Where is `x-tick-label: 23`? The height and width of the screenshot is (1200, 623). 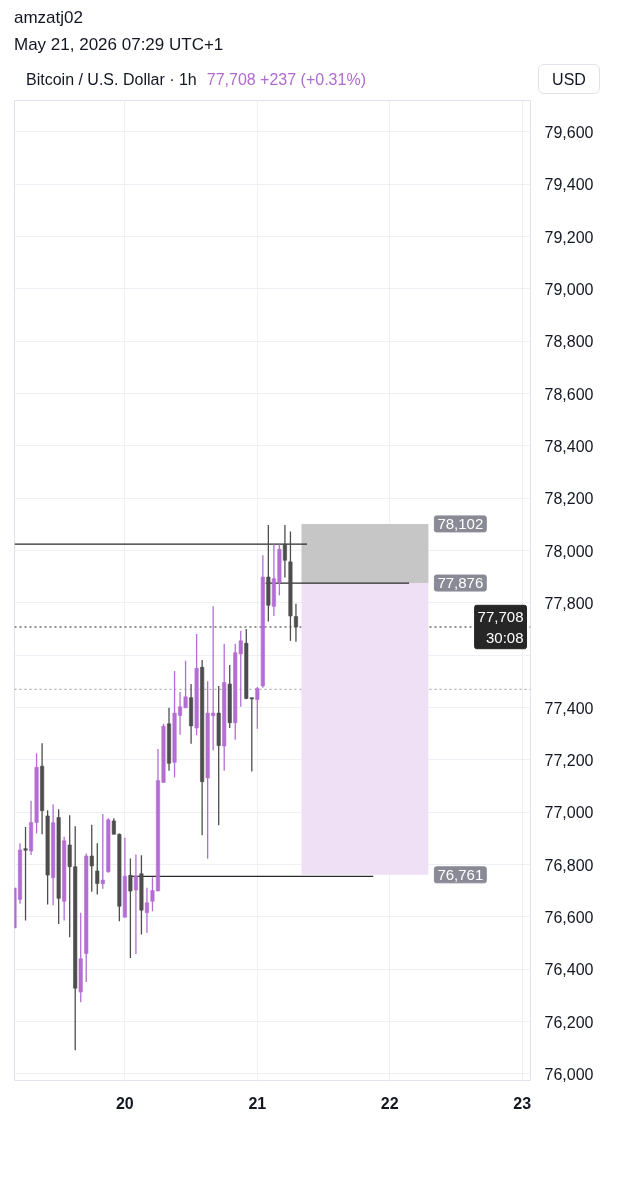 x-tick-label: 23 is located at coordinates (522, 1103).